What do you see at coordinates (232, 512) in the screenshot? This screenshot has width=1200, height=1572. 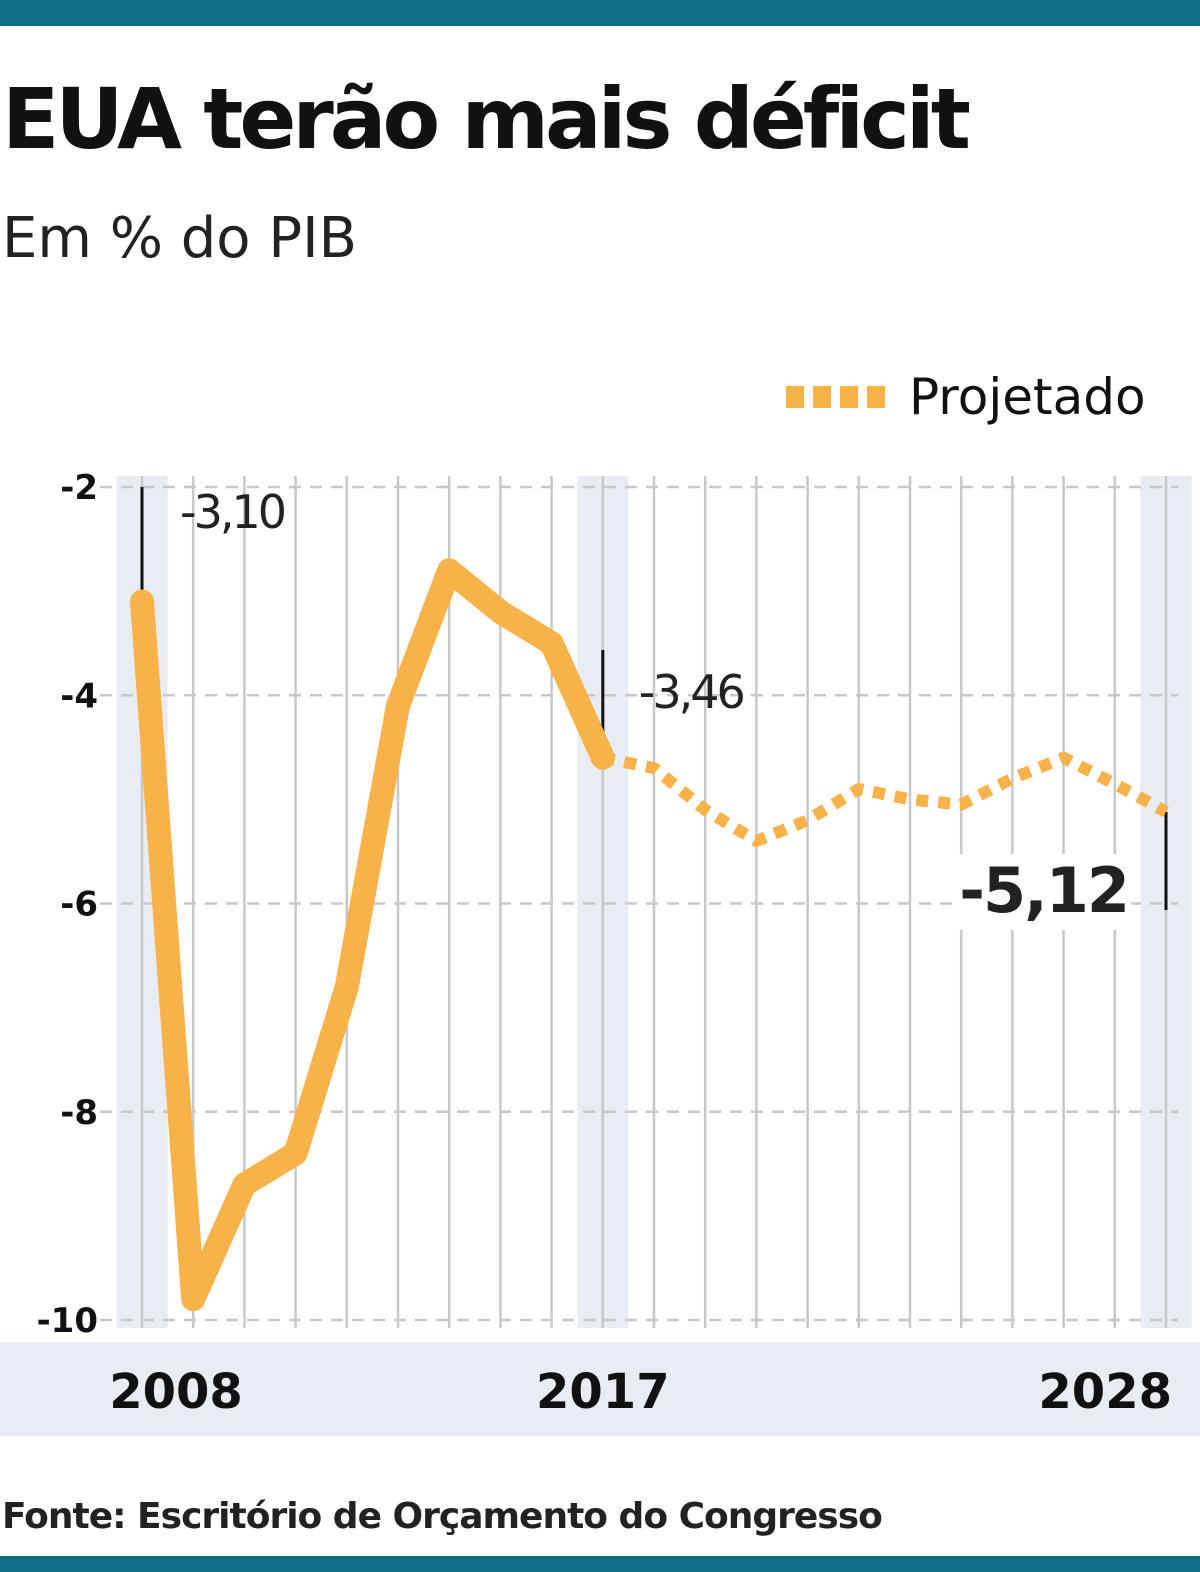 I see `annotation-value-label: -3,10` at bounding box center [232, 512].